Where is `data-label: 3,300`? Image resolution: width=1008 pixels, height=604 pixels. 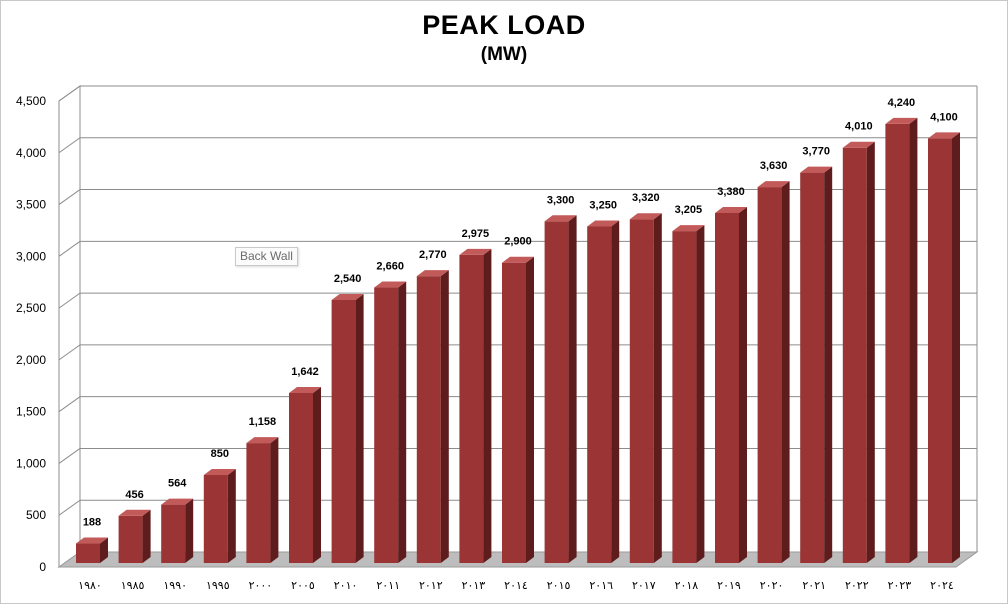
data-label: 3,300 is located at coordinates (561, 200).